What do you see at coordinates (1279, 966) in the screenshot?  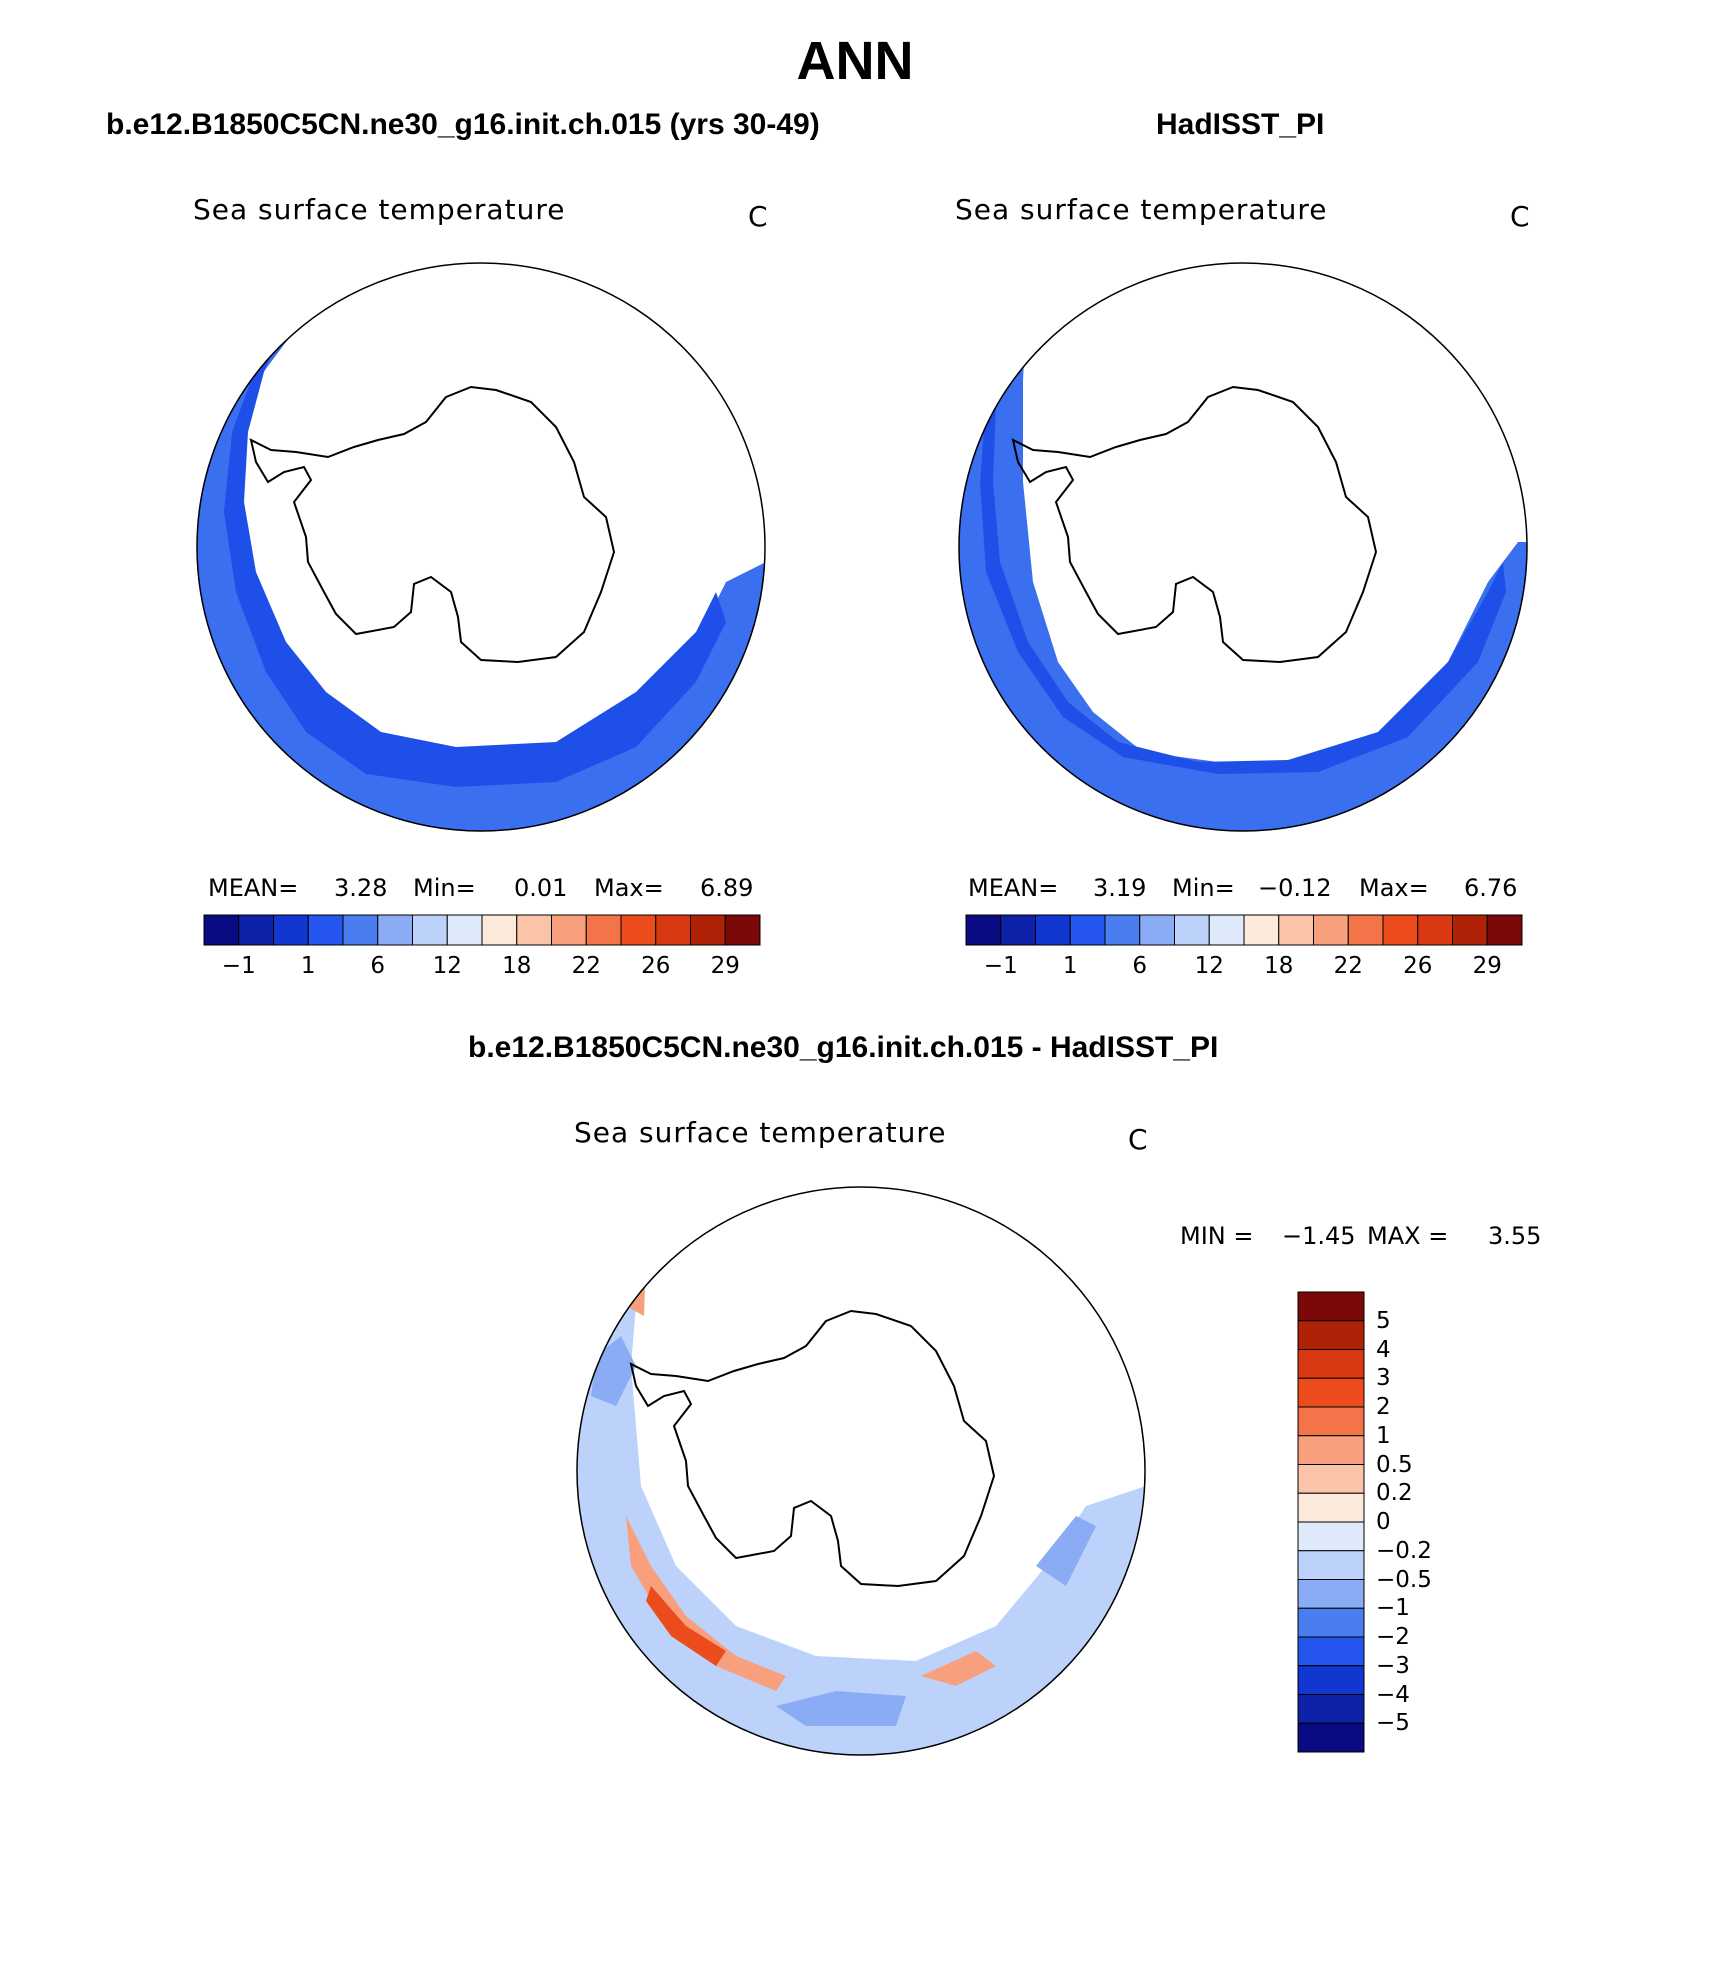 I see `obs-colorbar-tick-label: 18` at bounding box center [1279, 966].